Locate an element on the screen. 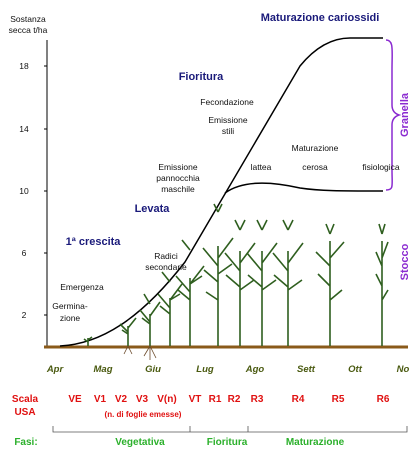 This screenshot has width=412, height=455. phase-label: Fasi: is located at coordinates (25, 442).